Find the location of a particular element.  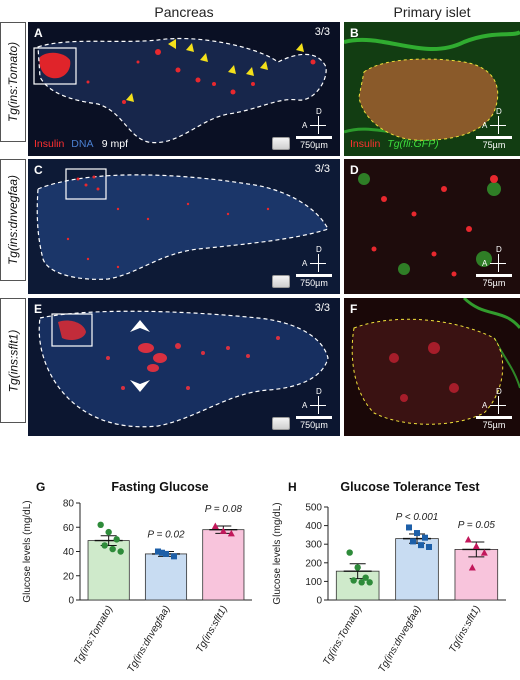

p-value-label: P = 0.08 is located at coordinates (224, 509).